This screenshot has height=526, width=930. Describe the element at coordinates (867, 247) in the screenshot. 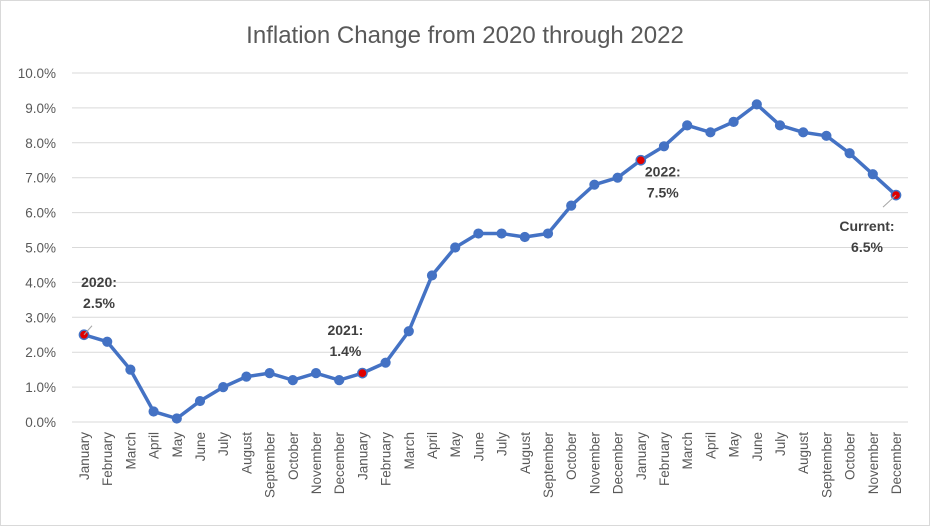

I see `annotation-label: 6.5%` at that location.